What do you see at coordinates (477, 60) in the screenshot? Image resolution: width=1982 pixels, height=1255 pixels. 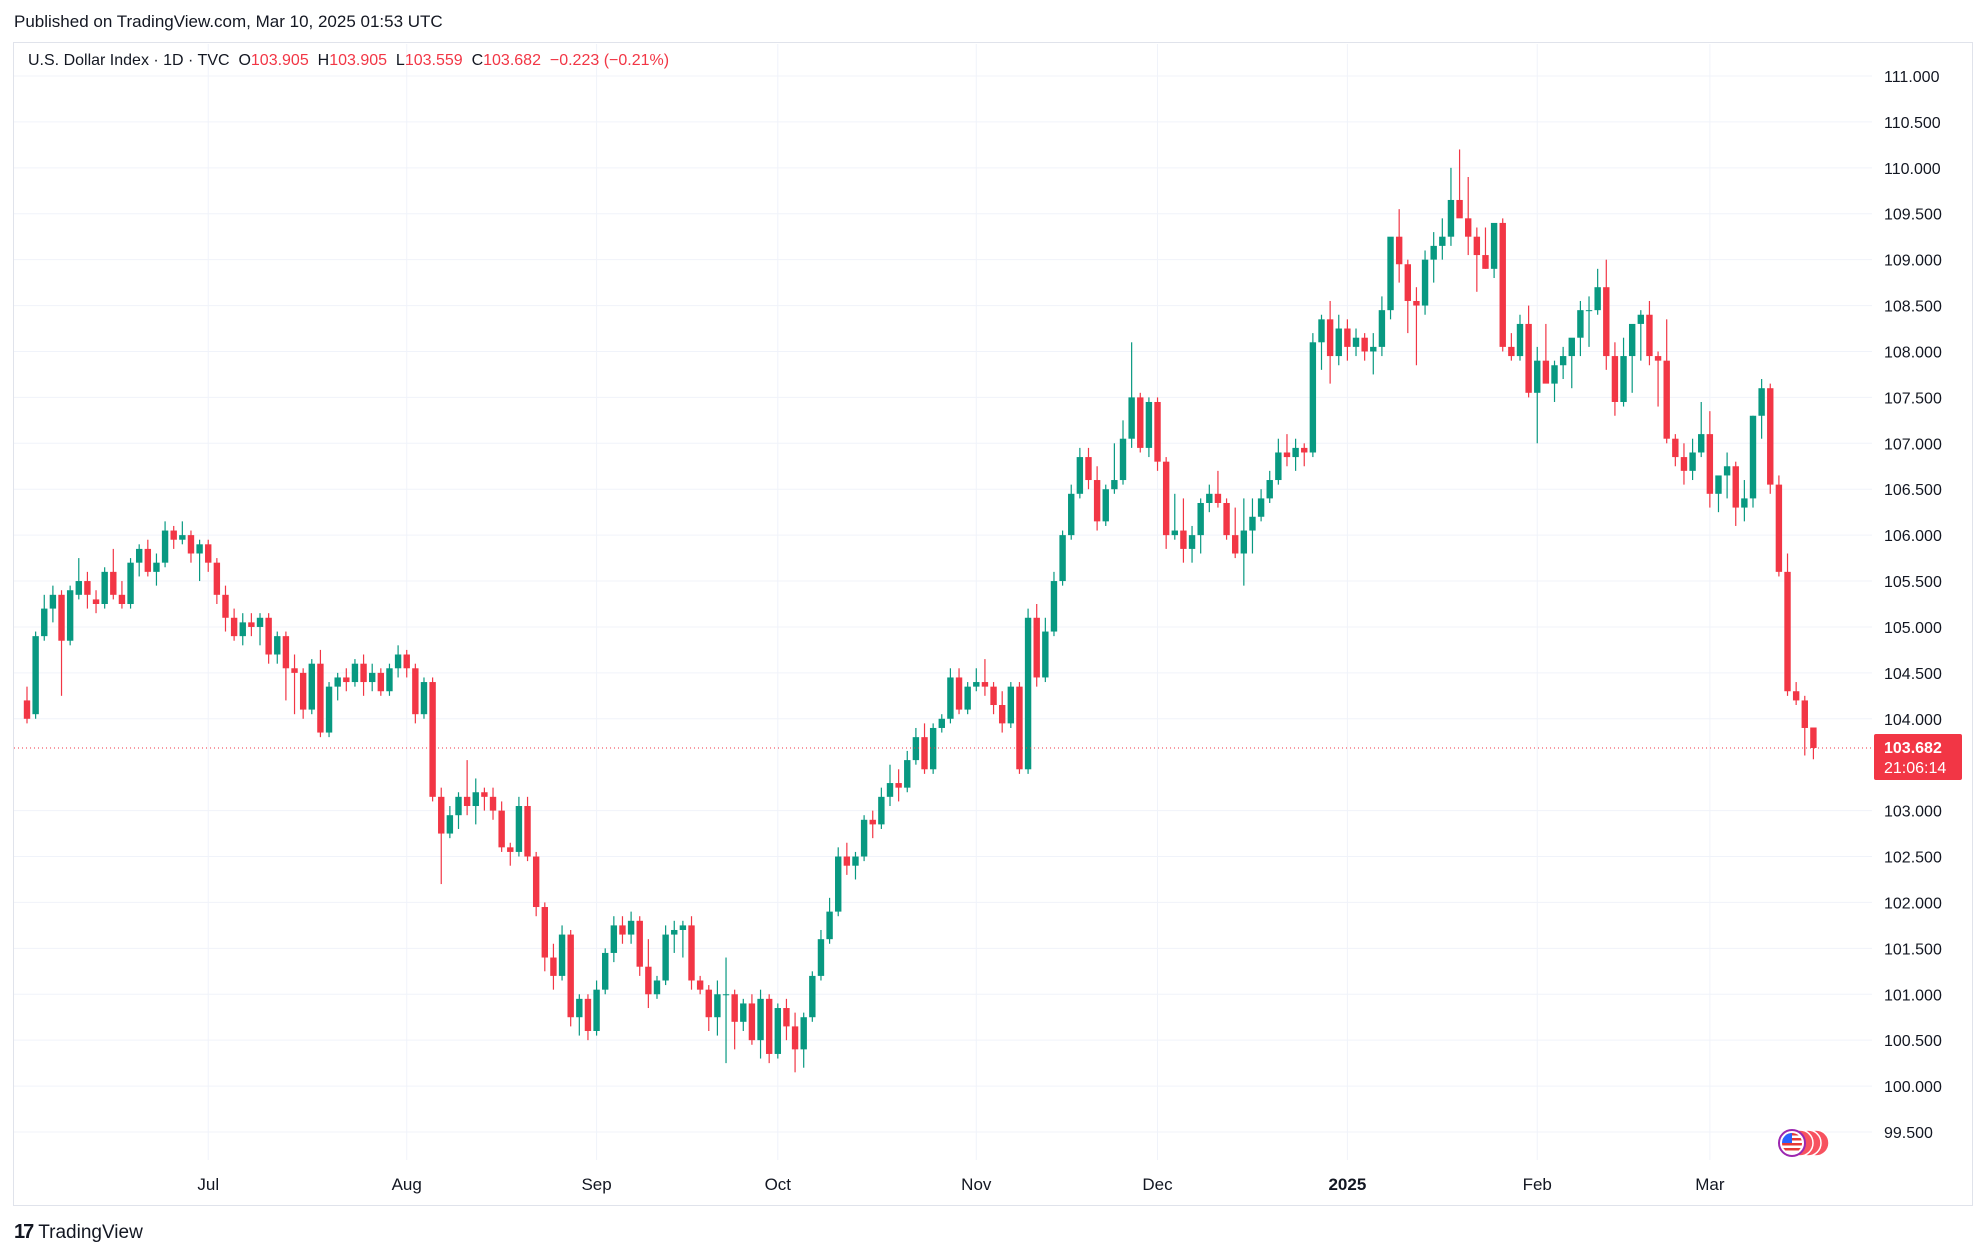 I see `legend-close-label: C` at bounding box center [477, 60].